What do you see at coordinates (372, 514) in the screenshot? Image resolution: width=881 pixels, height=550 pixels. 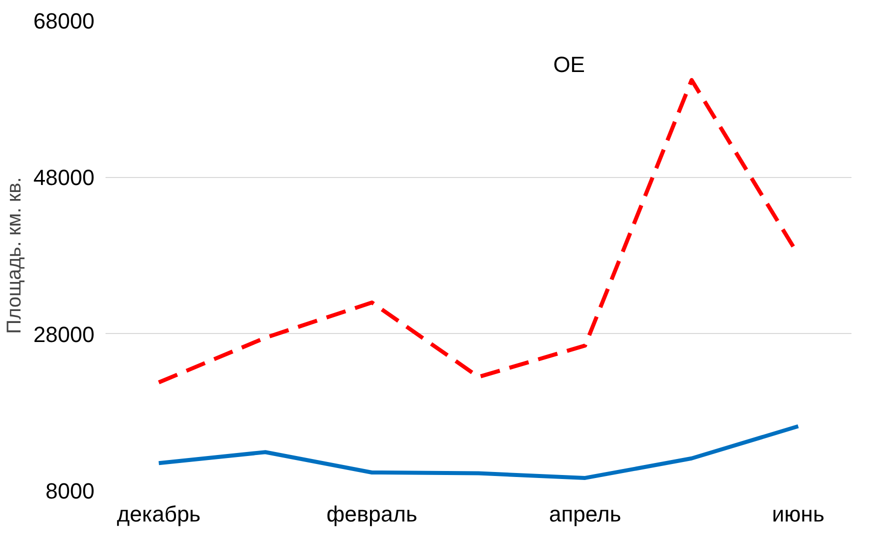 I see `x-tick-label: февраль` at bounding box center [372, 514].